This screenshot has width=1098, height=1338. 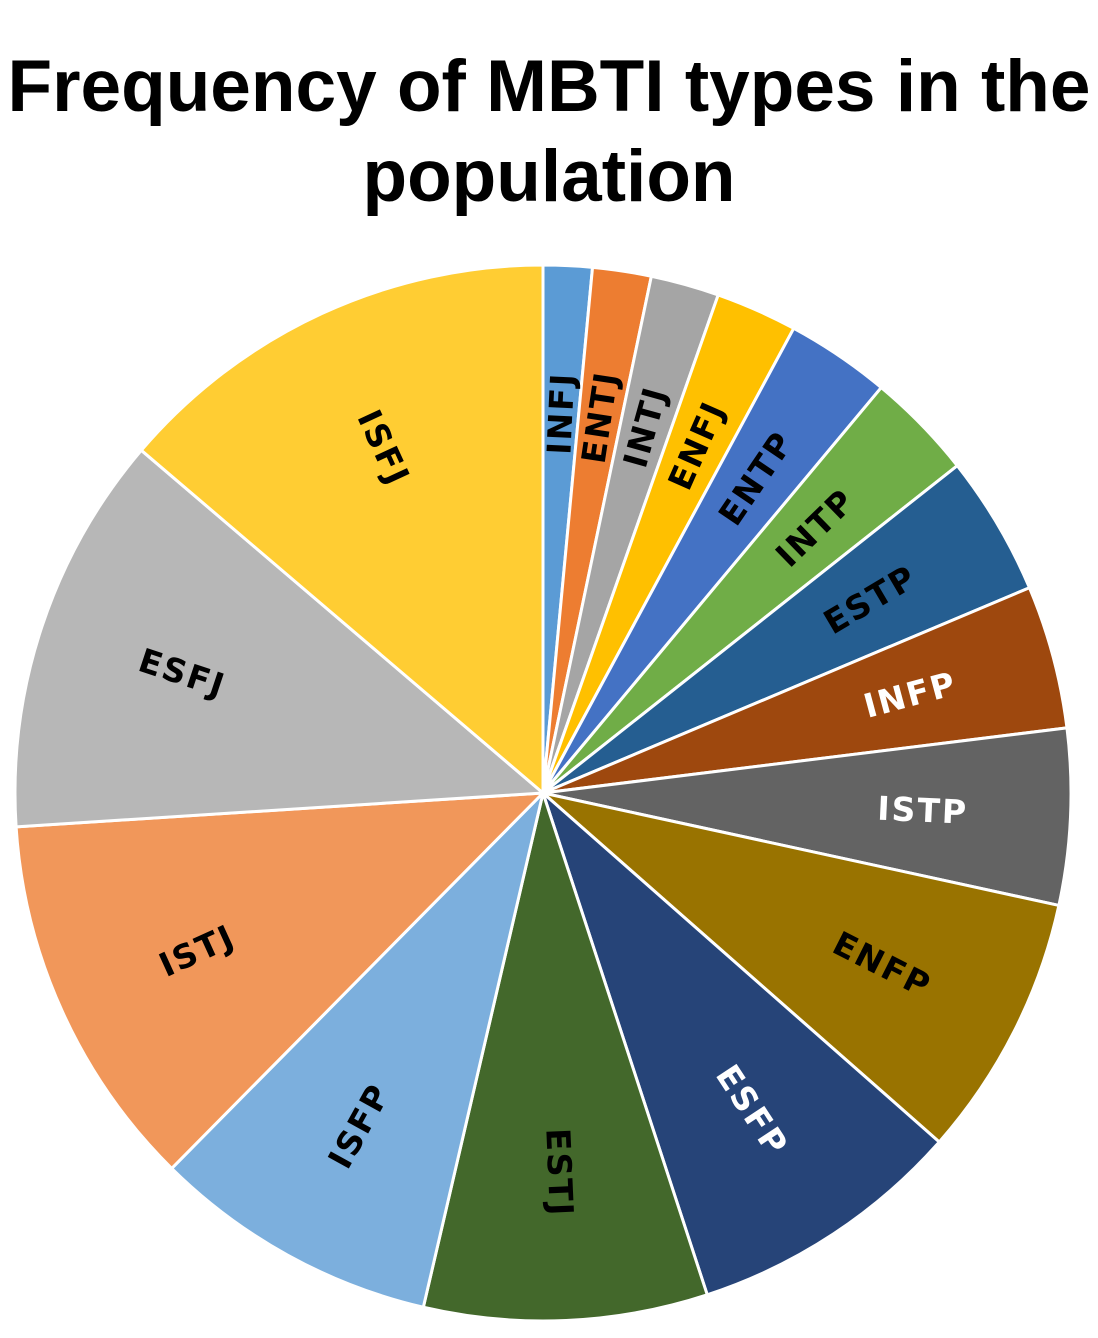 I want to click on pie-label-infj: INFJ, so click(x=560, y=413).